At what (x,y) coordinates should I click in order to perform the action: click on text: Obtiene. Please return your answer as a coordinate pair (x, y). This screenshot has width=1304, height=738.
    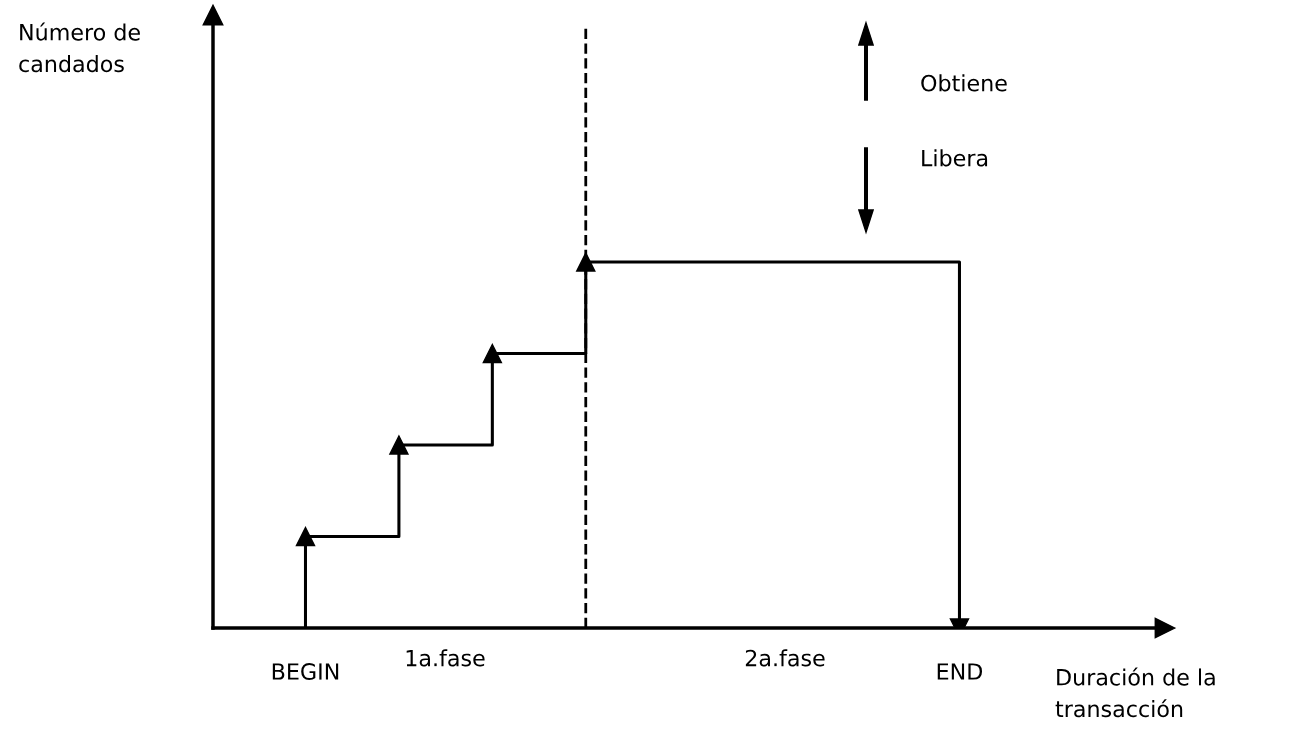
    Looking at the image, I should click on (964, 83).